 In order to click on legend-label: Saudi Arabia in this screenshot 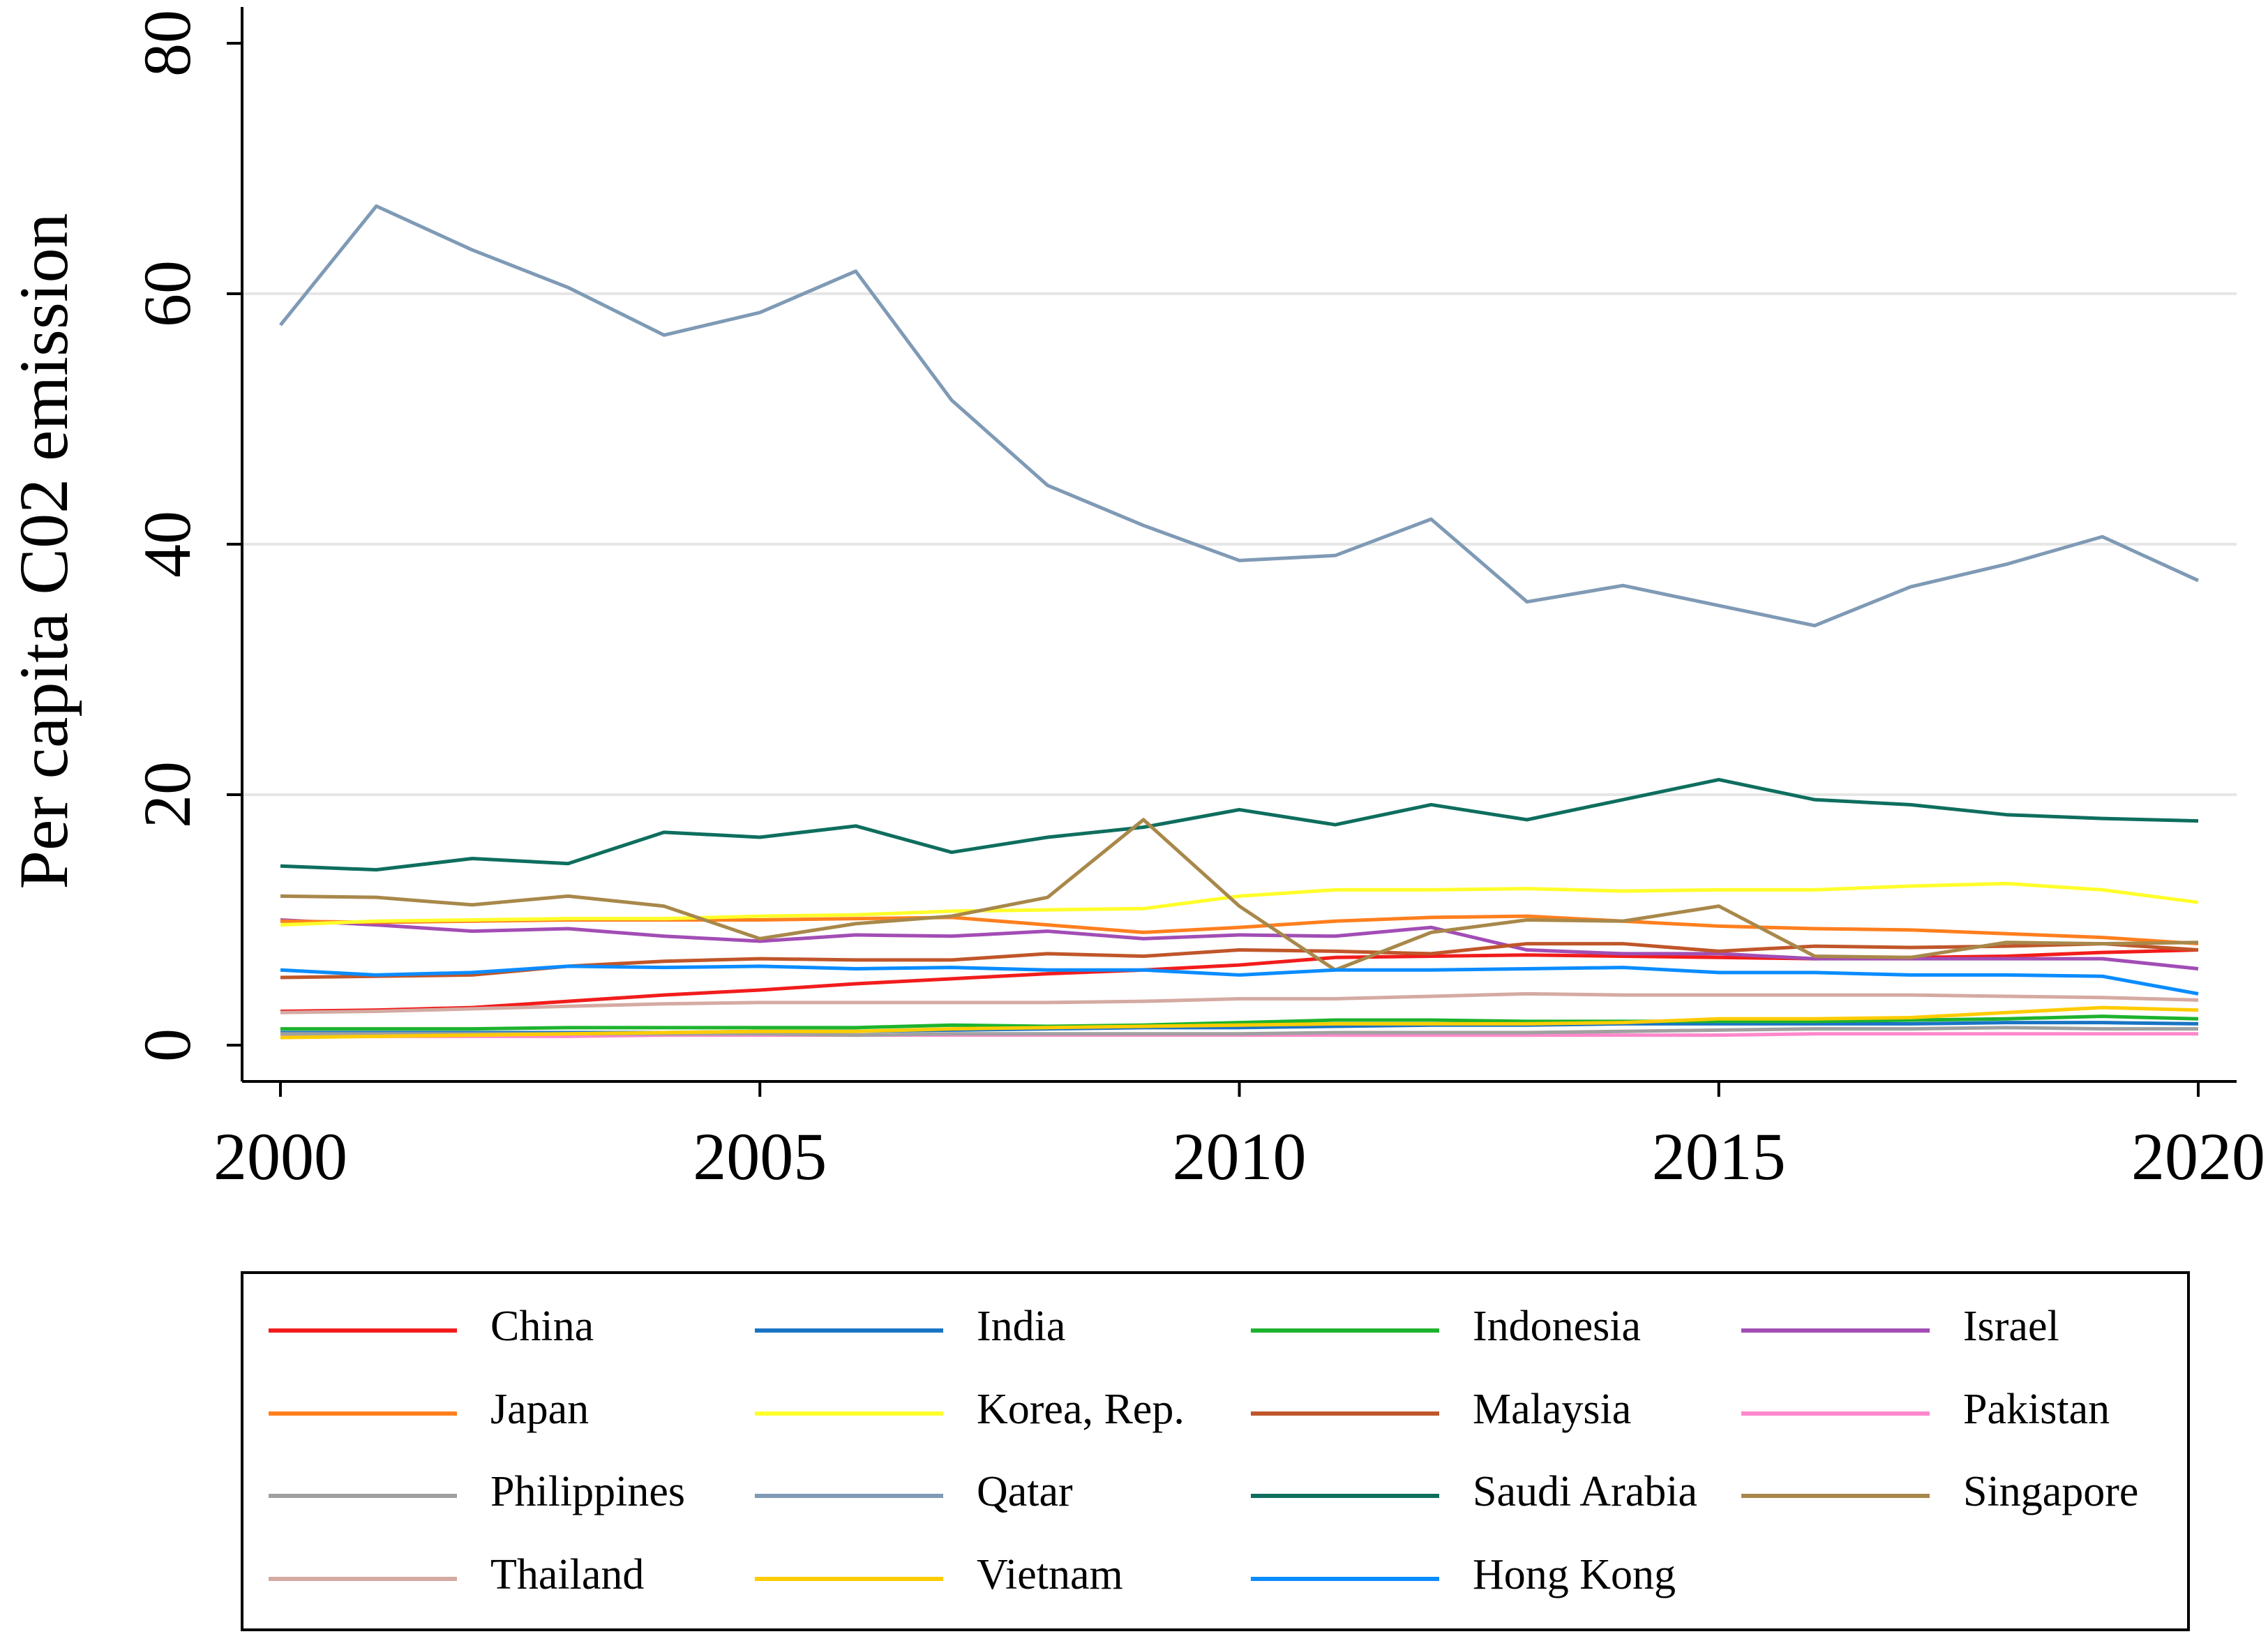, I will do `click(1585, 1491)`.